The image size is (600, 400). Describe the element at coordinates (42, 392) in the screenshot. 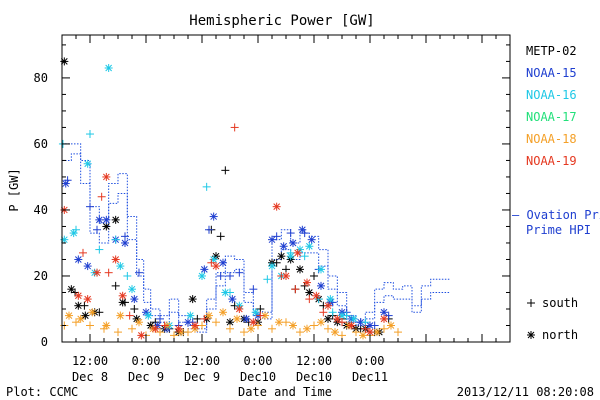

I see `footer-plot-source: Plot: CCMC` at that location.